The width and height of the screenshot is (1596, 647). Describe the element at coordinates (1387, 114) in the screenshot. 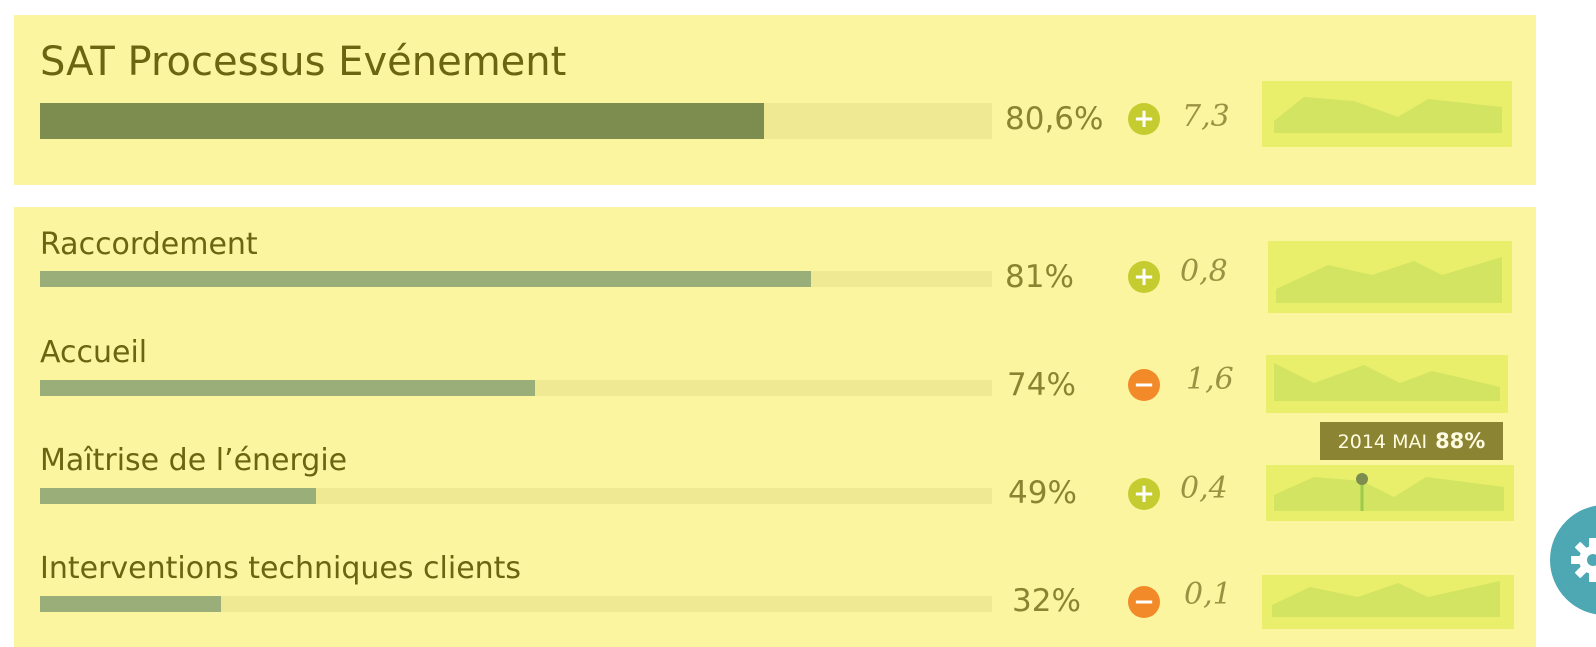

I see `main-sparkline` at that location.